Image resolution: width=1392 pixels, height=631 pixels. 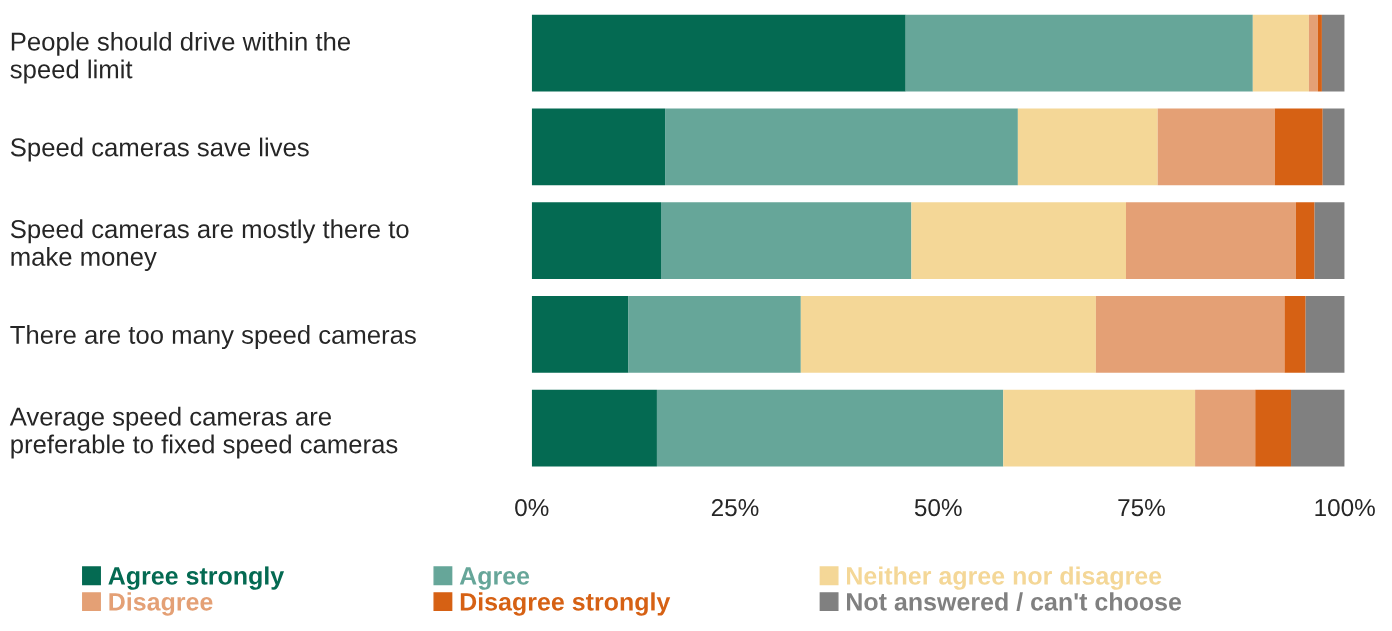 What do you see at coordinates (938, 508) in the screenshot?
I see `x-tick-label: 50%` at bounding box center [938, 508].